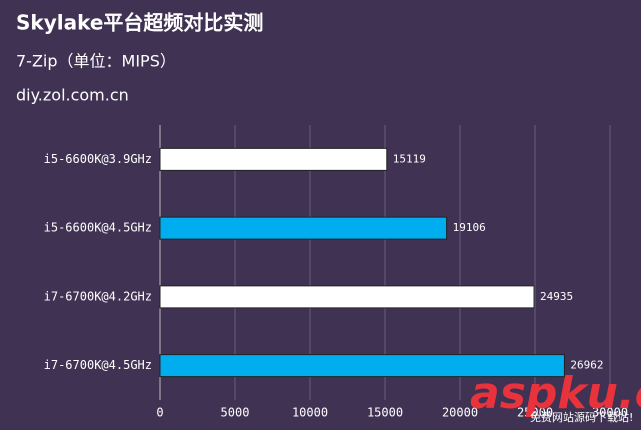  What do you see at coordinates (72, 95) in the screenshot?
I see `chart-source: diy.zol.com.cn` at bounding box center [72, 95].